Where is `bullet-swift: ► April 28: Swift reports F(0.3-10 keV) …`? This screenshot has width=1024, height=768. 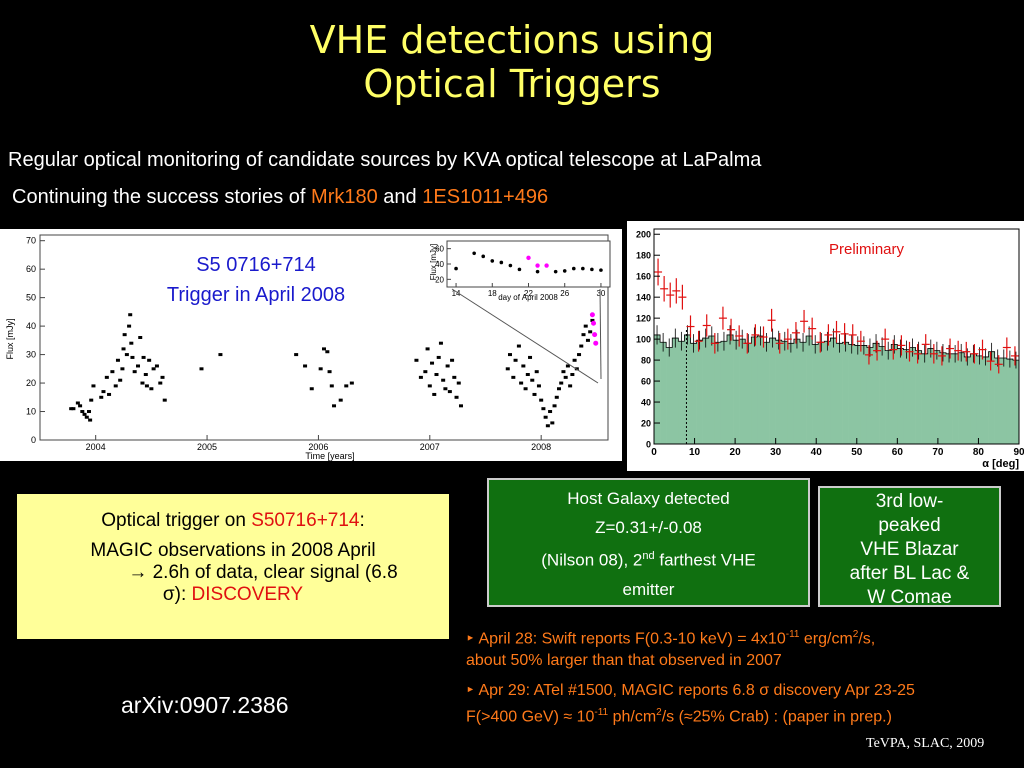
bullet-swift: ► April 28: Swift reports F(0.3-10 keV) … is located at coordinates (670, 648).